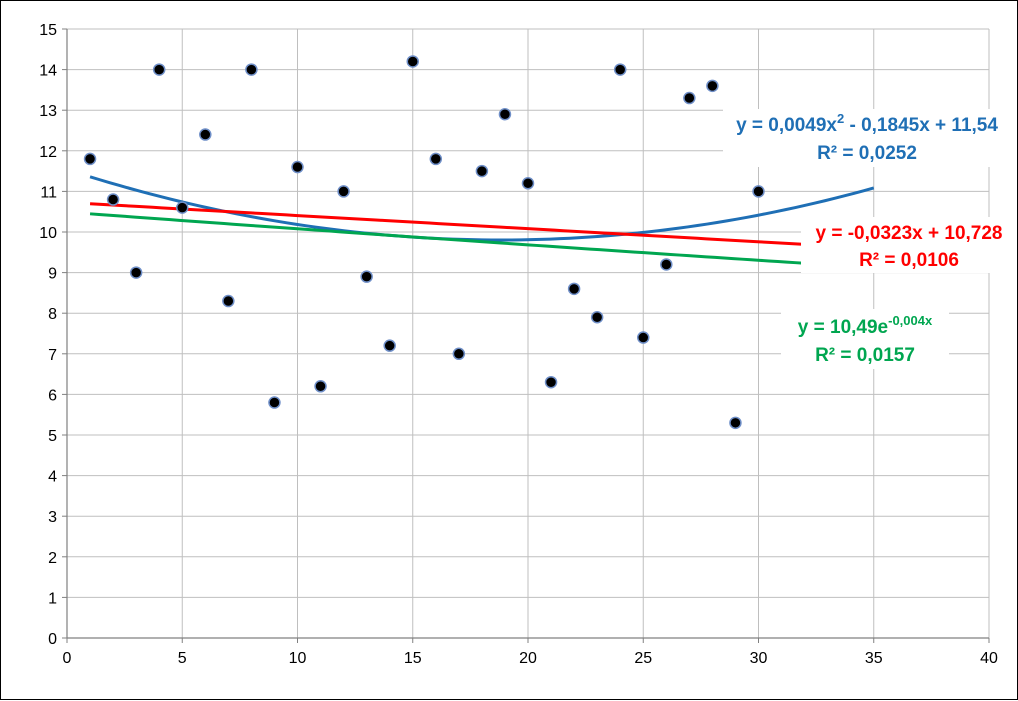 The height and width of the screenshot is (701, 1018). I want to click on linear-equation: y = -0,0323x + 10,728, so click(909, 233).